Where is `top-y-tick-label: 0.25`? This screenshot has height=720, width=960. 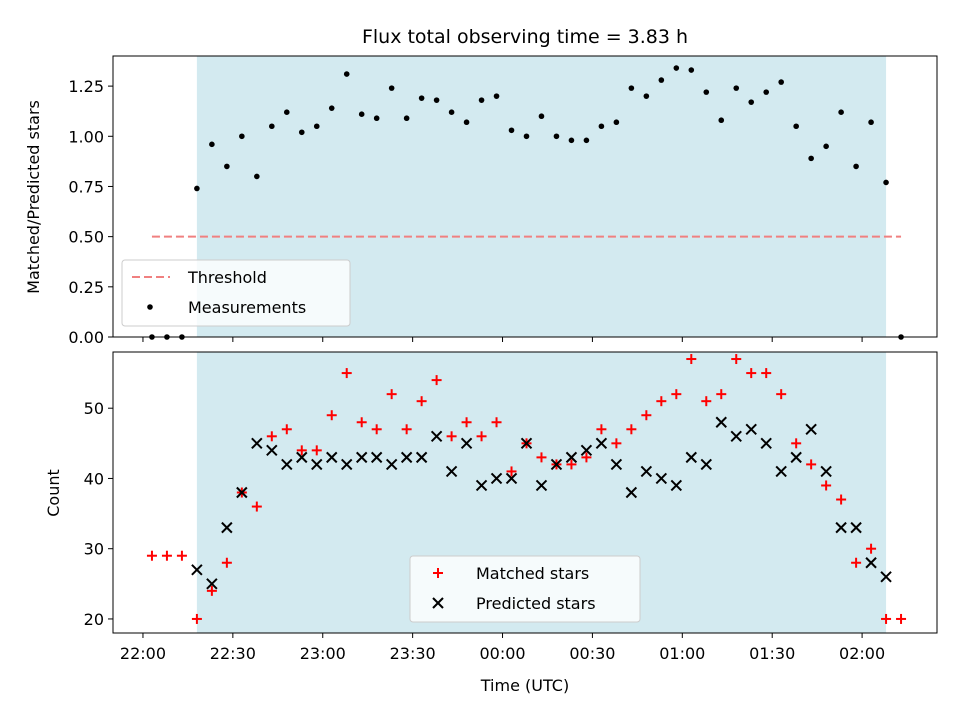
top-y-tick-label: 0.25 is located at coordinates (86, 287).